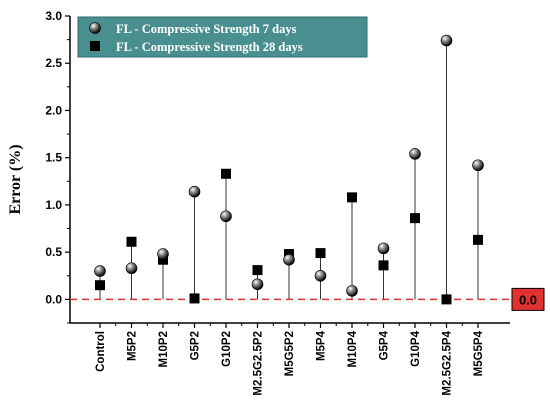 This screenshot has width=550, height=411. I want to click on x-tick-label: G5P4, so click(385, 345).